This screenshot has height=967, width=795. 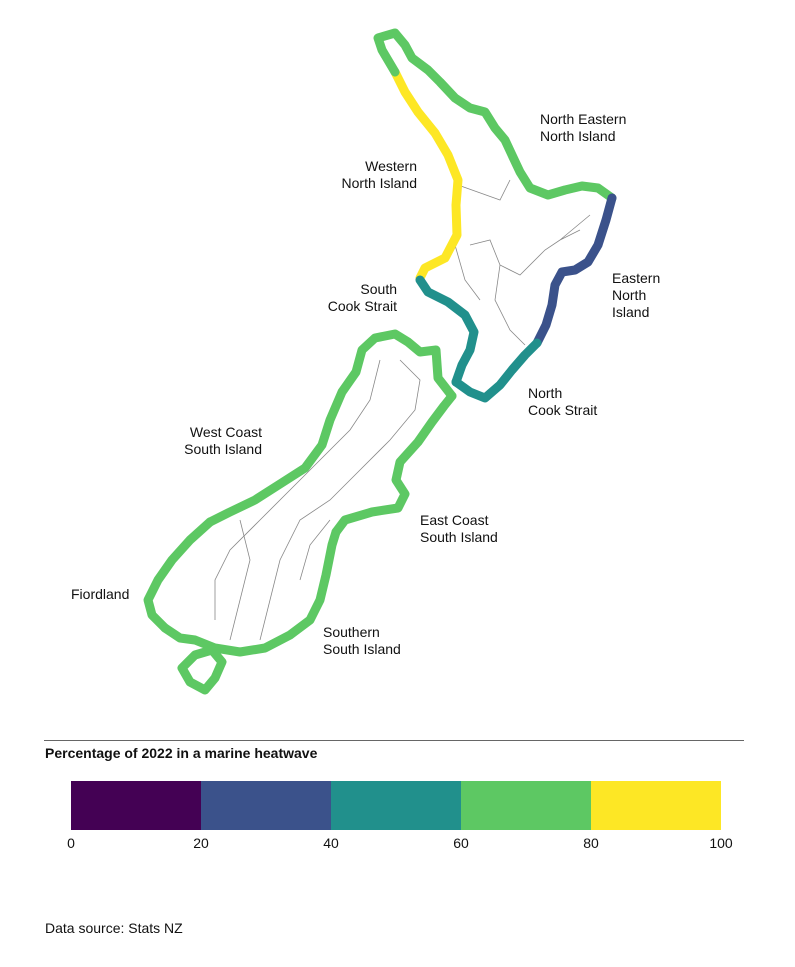 What do you see at coordinates (636, 295) in the screenshot?
I see `label-eastern-north-island: Eastern North Island` at bounding box center [636, 295].